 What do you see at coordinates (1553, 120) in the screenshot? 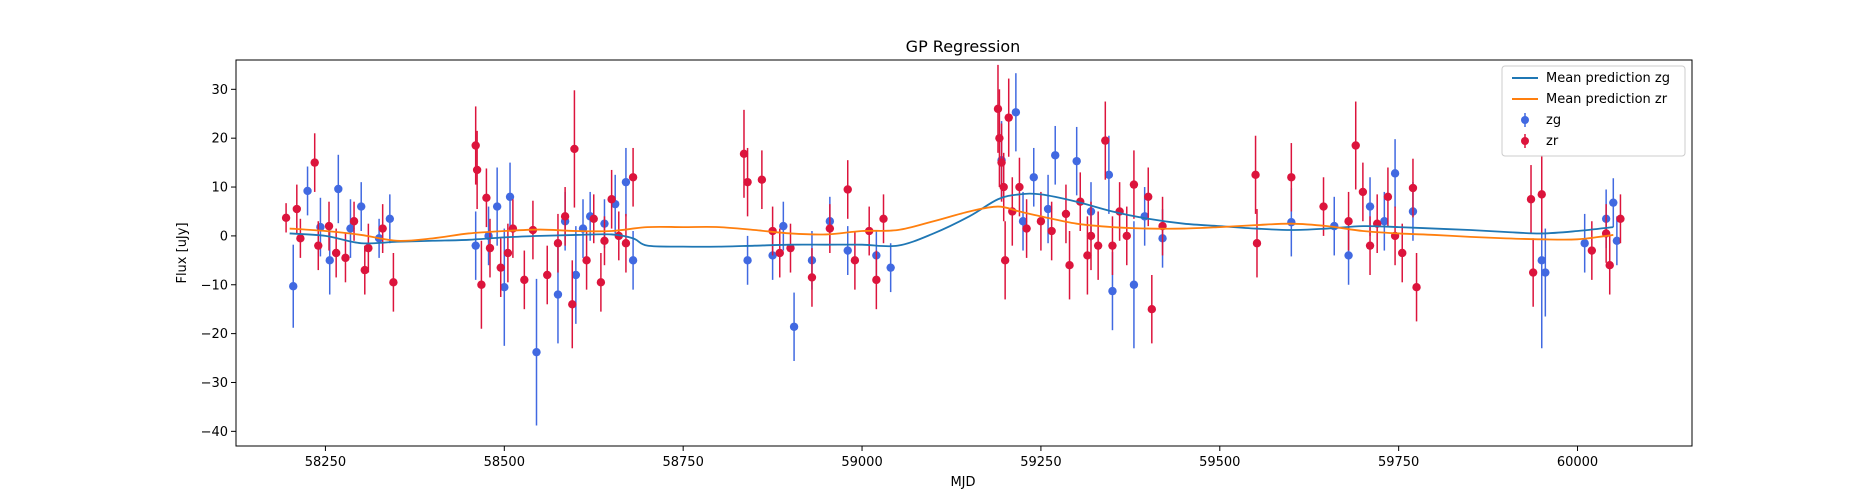
I see `legend-label-zg: zg` at bounding box center [1553, 120].